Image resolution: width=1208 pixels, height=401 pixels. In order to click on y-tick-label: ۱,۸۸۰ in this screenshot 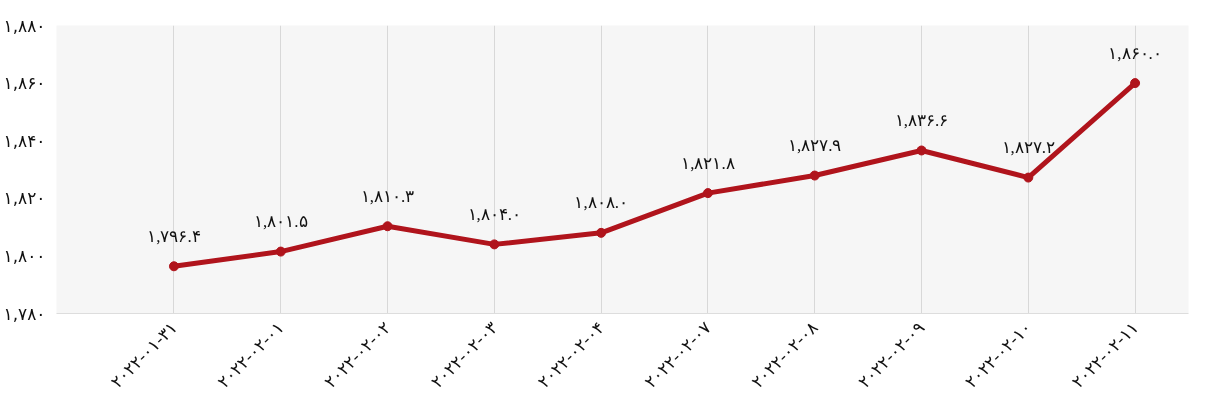, I will do `click(24, 25)`.